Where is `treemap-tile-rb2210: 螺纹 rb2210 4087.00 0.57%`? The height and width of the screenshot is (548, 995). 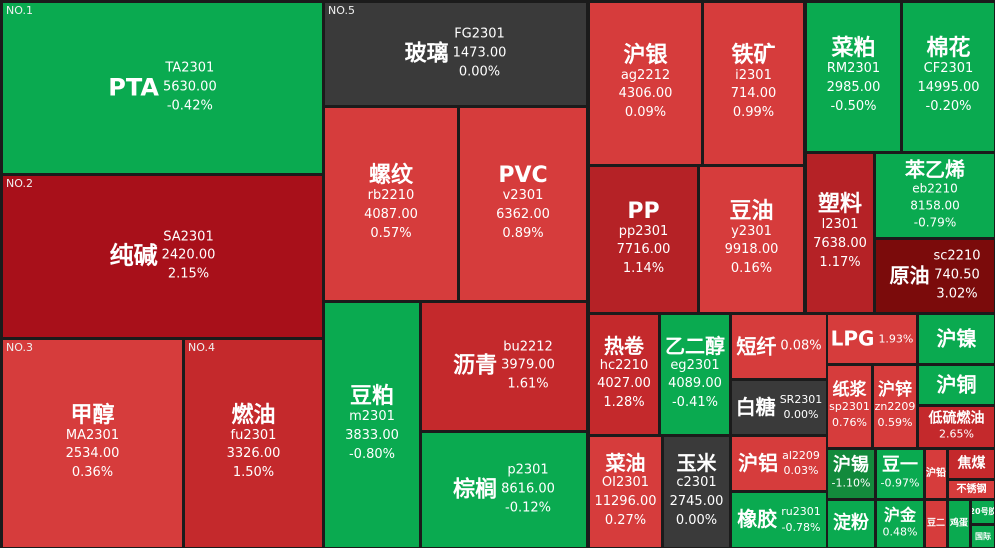 treemap-tile-rb2210: 螺纹 rb2210 4087.00 0.57% is located at coordinates (391, 204).